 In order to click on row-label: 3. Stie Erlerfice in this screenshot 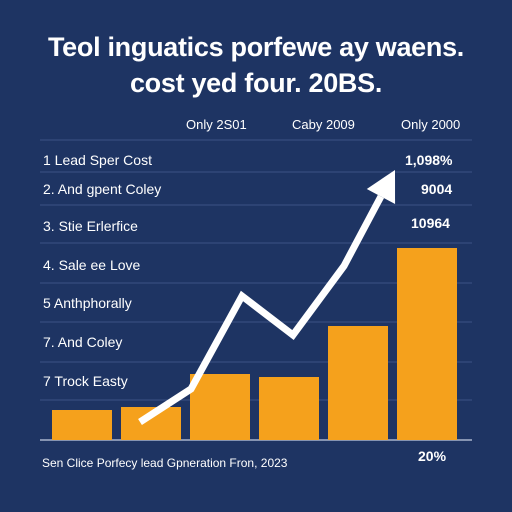, I will do `click(90, 226)`.